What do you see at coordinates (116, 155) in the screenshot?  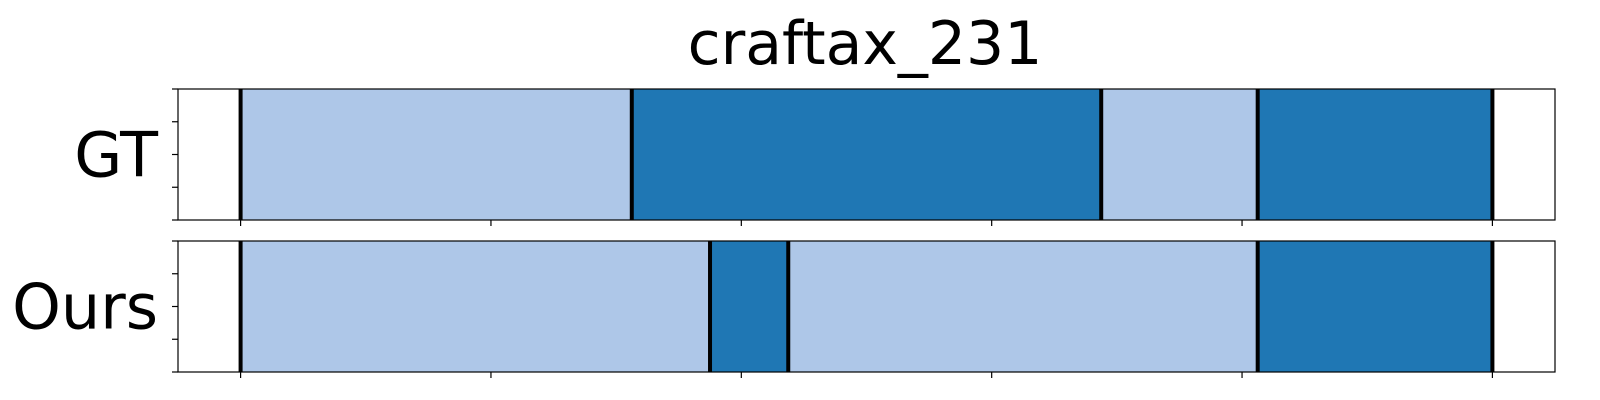 I see `row-0-label: GT` at bounding box center [116, 155].